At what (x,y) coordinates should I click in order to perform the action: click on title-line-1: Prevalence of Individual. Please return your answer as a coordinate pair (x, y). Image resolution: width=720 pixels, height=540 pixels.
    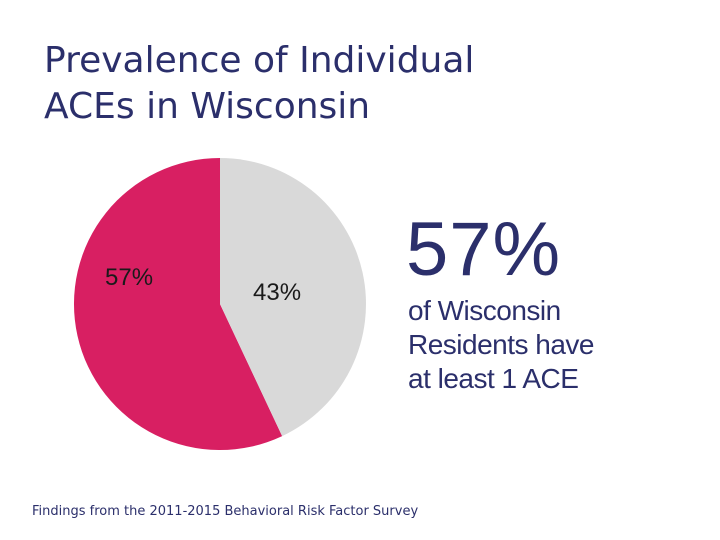
    Looking at the image, I should click on (259, 60).